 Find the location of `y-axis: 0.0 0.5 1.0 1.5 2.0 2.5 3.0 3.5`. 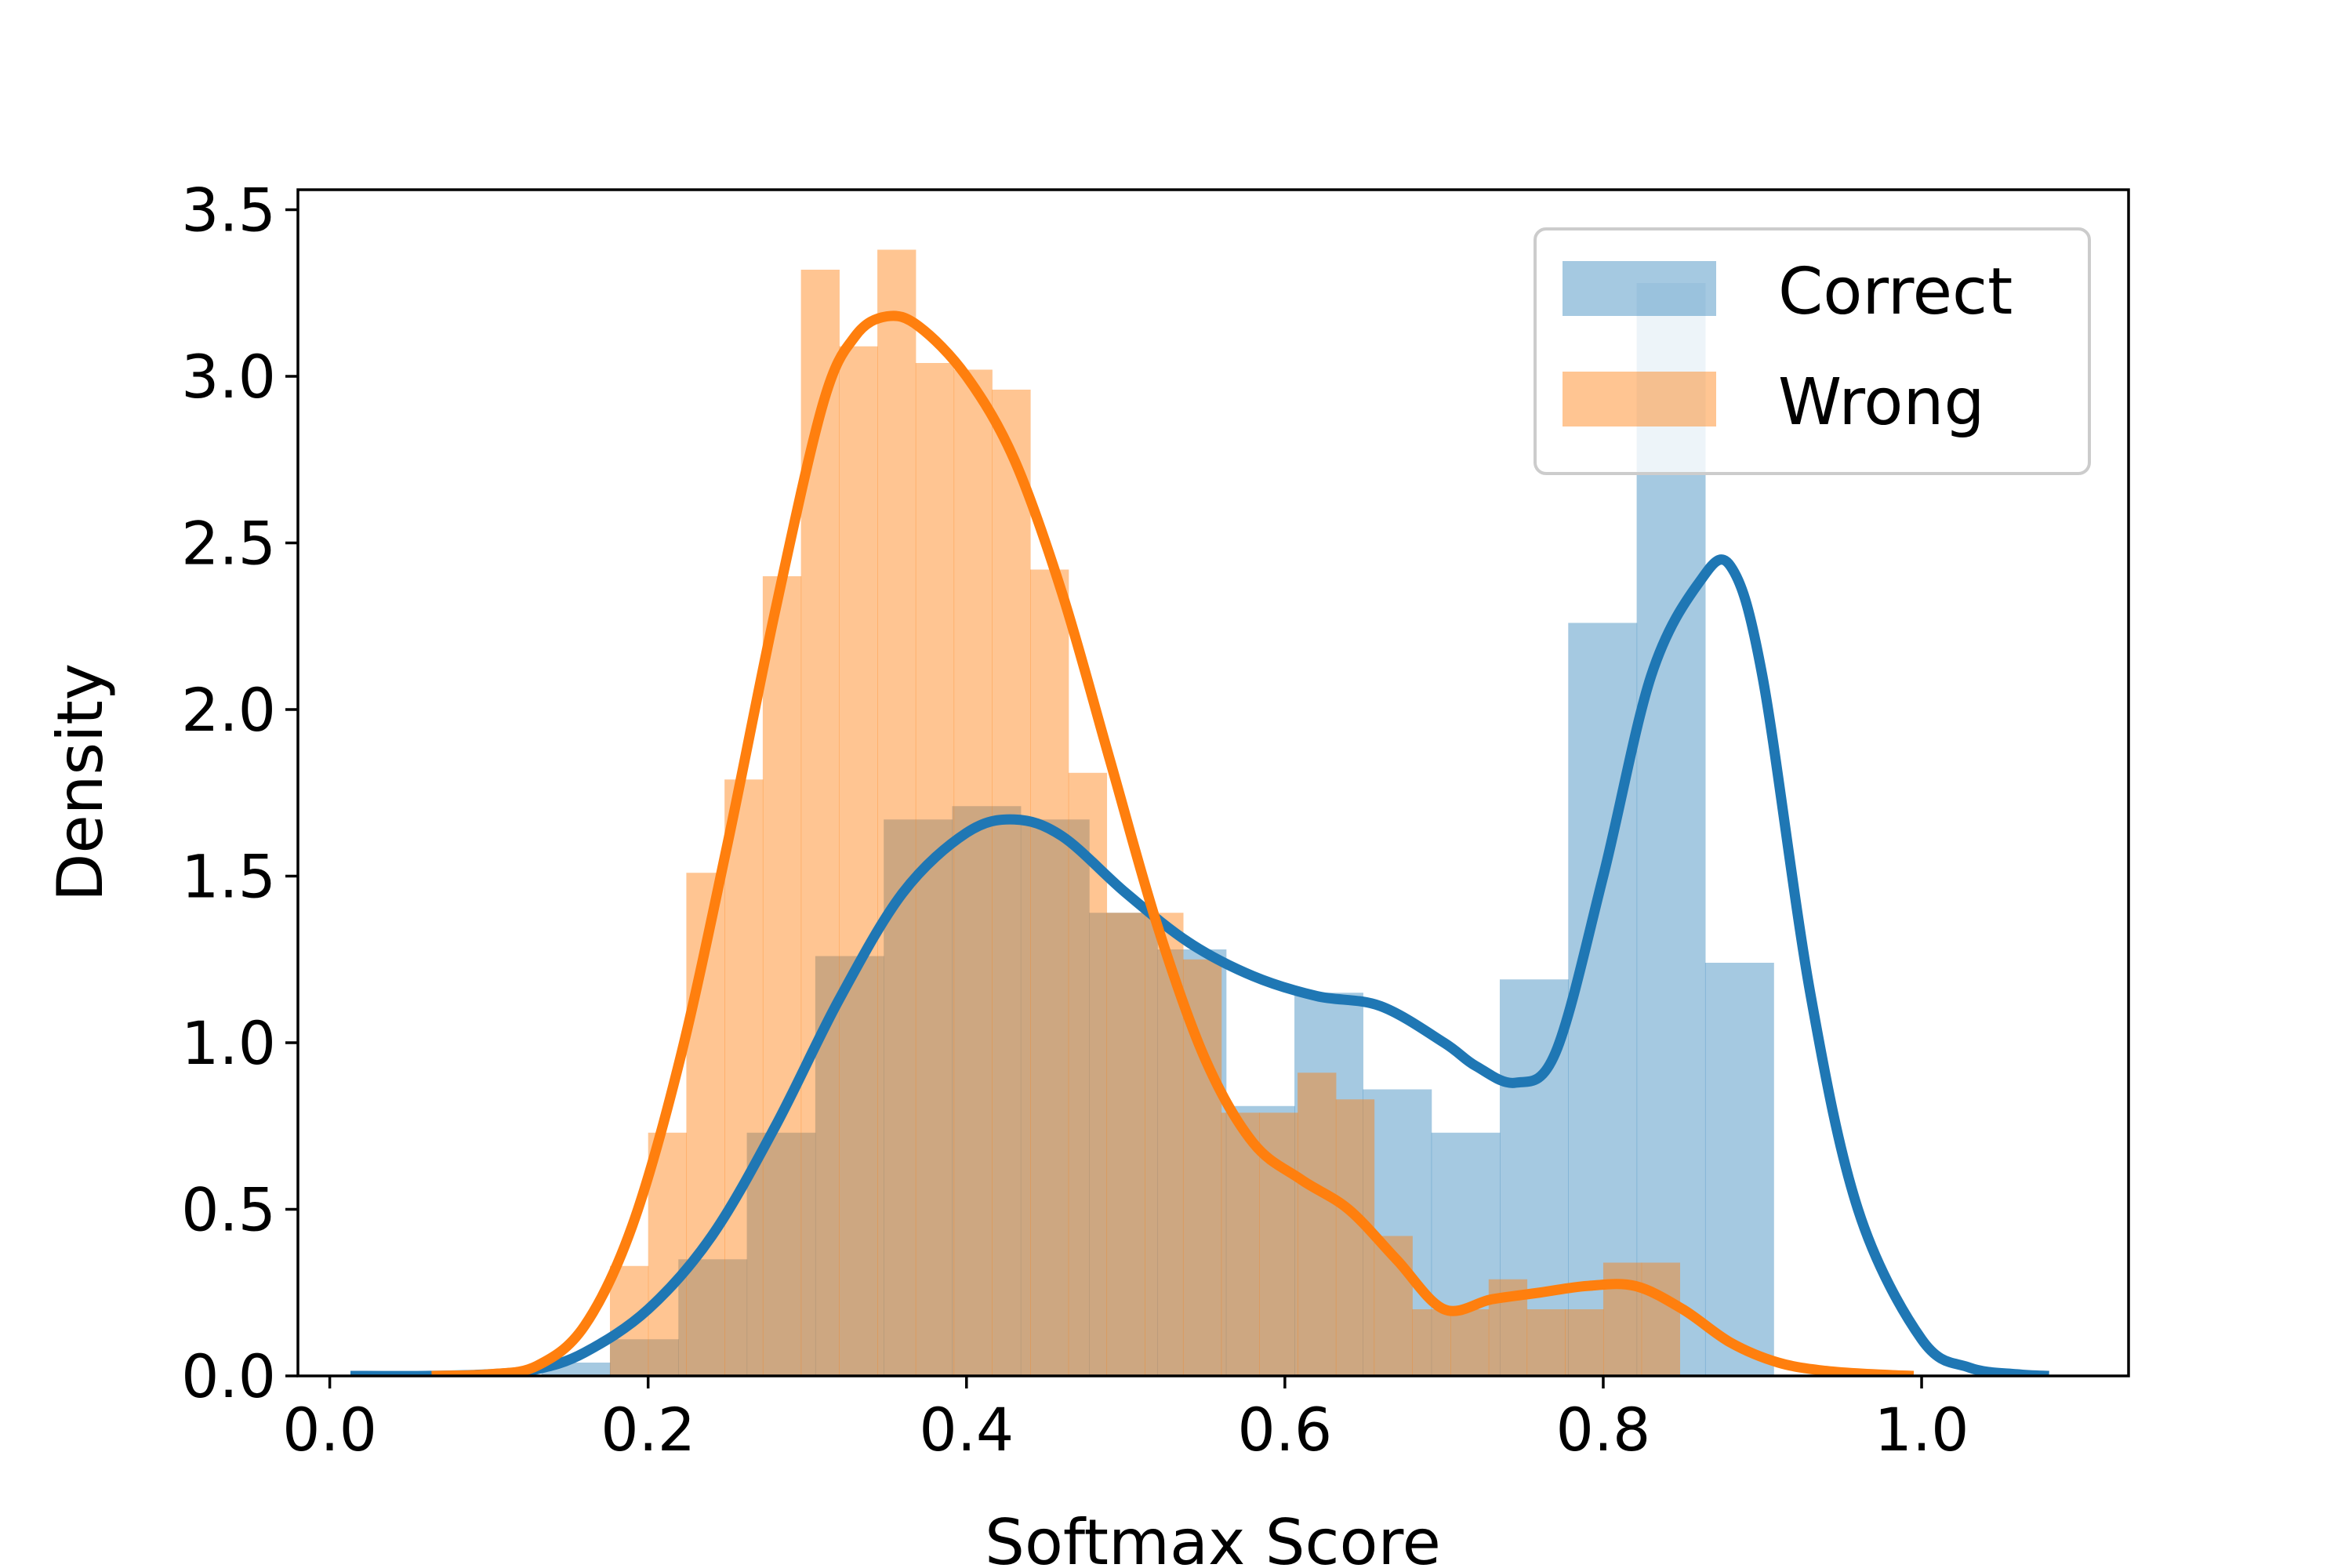

y-axis: 0.0 0.5 1.0 1.5 2.0 2.5 3.0 3.5 is located at coordinates (239, 793).